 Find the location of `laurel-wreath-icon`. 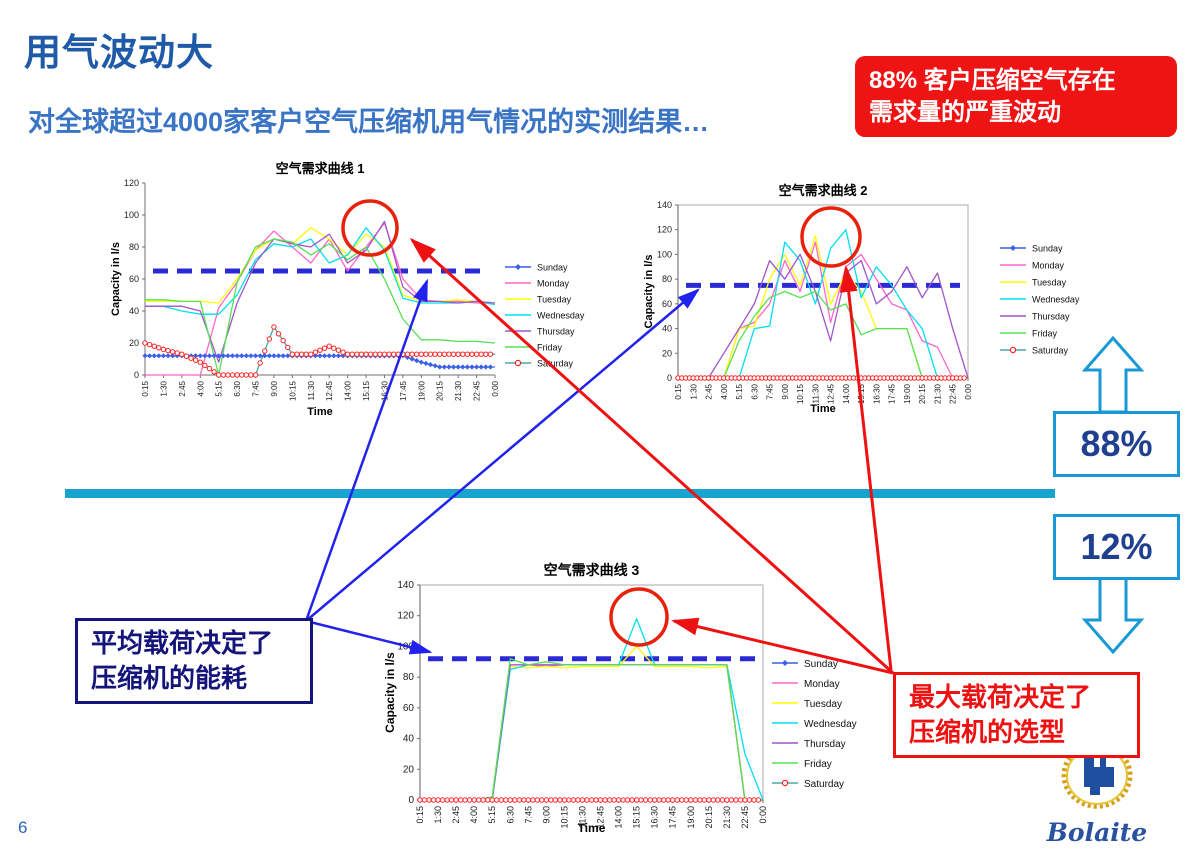

laurel-wreath-icon is located at coordinates (1097, 779).